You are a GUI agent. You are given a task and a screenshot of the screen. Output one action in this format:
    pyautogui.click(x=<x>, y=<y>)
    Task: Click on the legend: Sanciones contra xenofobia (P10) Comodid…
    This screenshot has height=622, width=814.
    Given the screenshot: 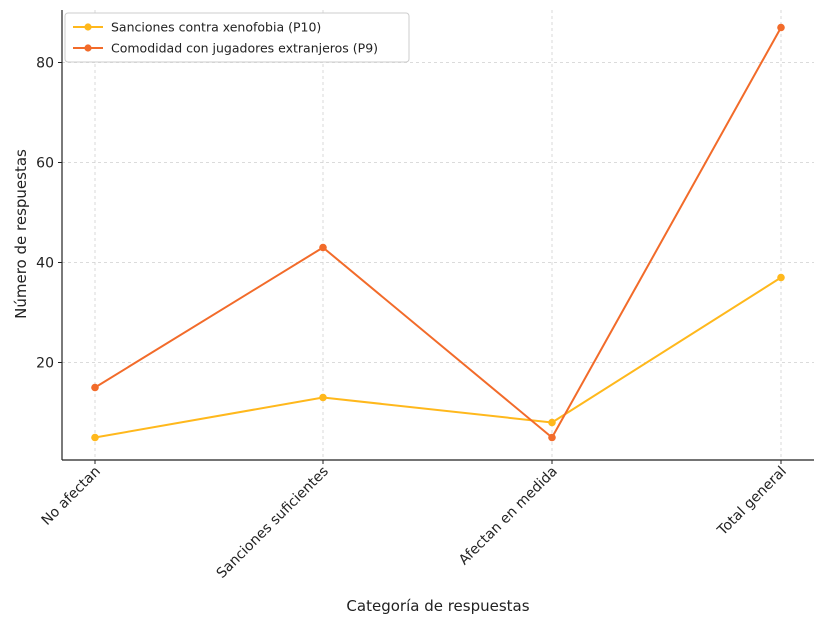 What is the action you would take?
    pyautogui.click(x=237, y=37)
    